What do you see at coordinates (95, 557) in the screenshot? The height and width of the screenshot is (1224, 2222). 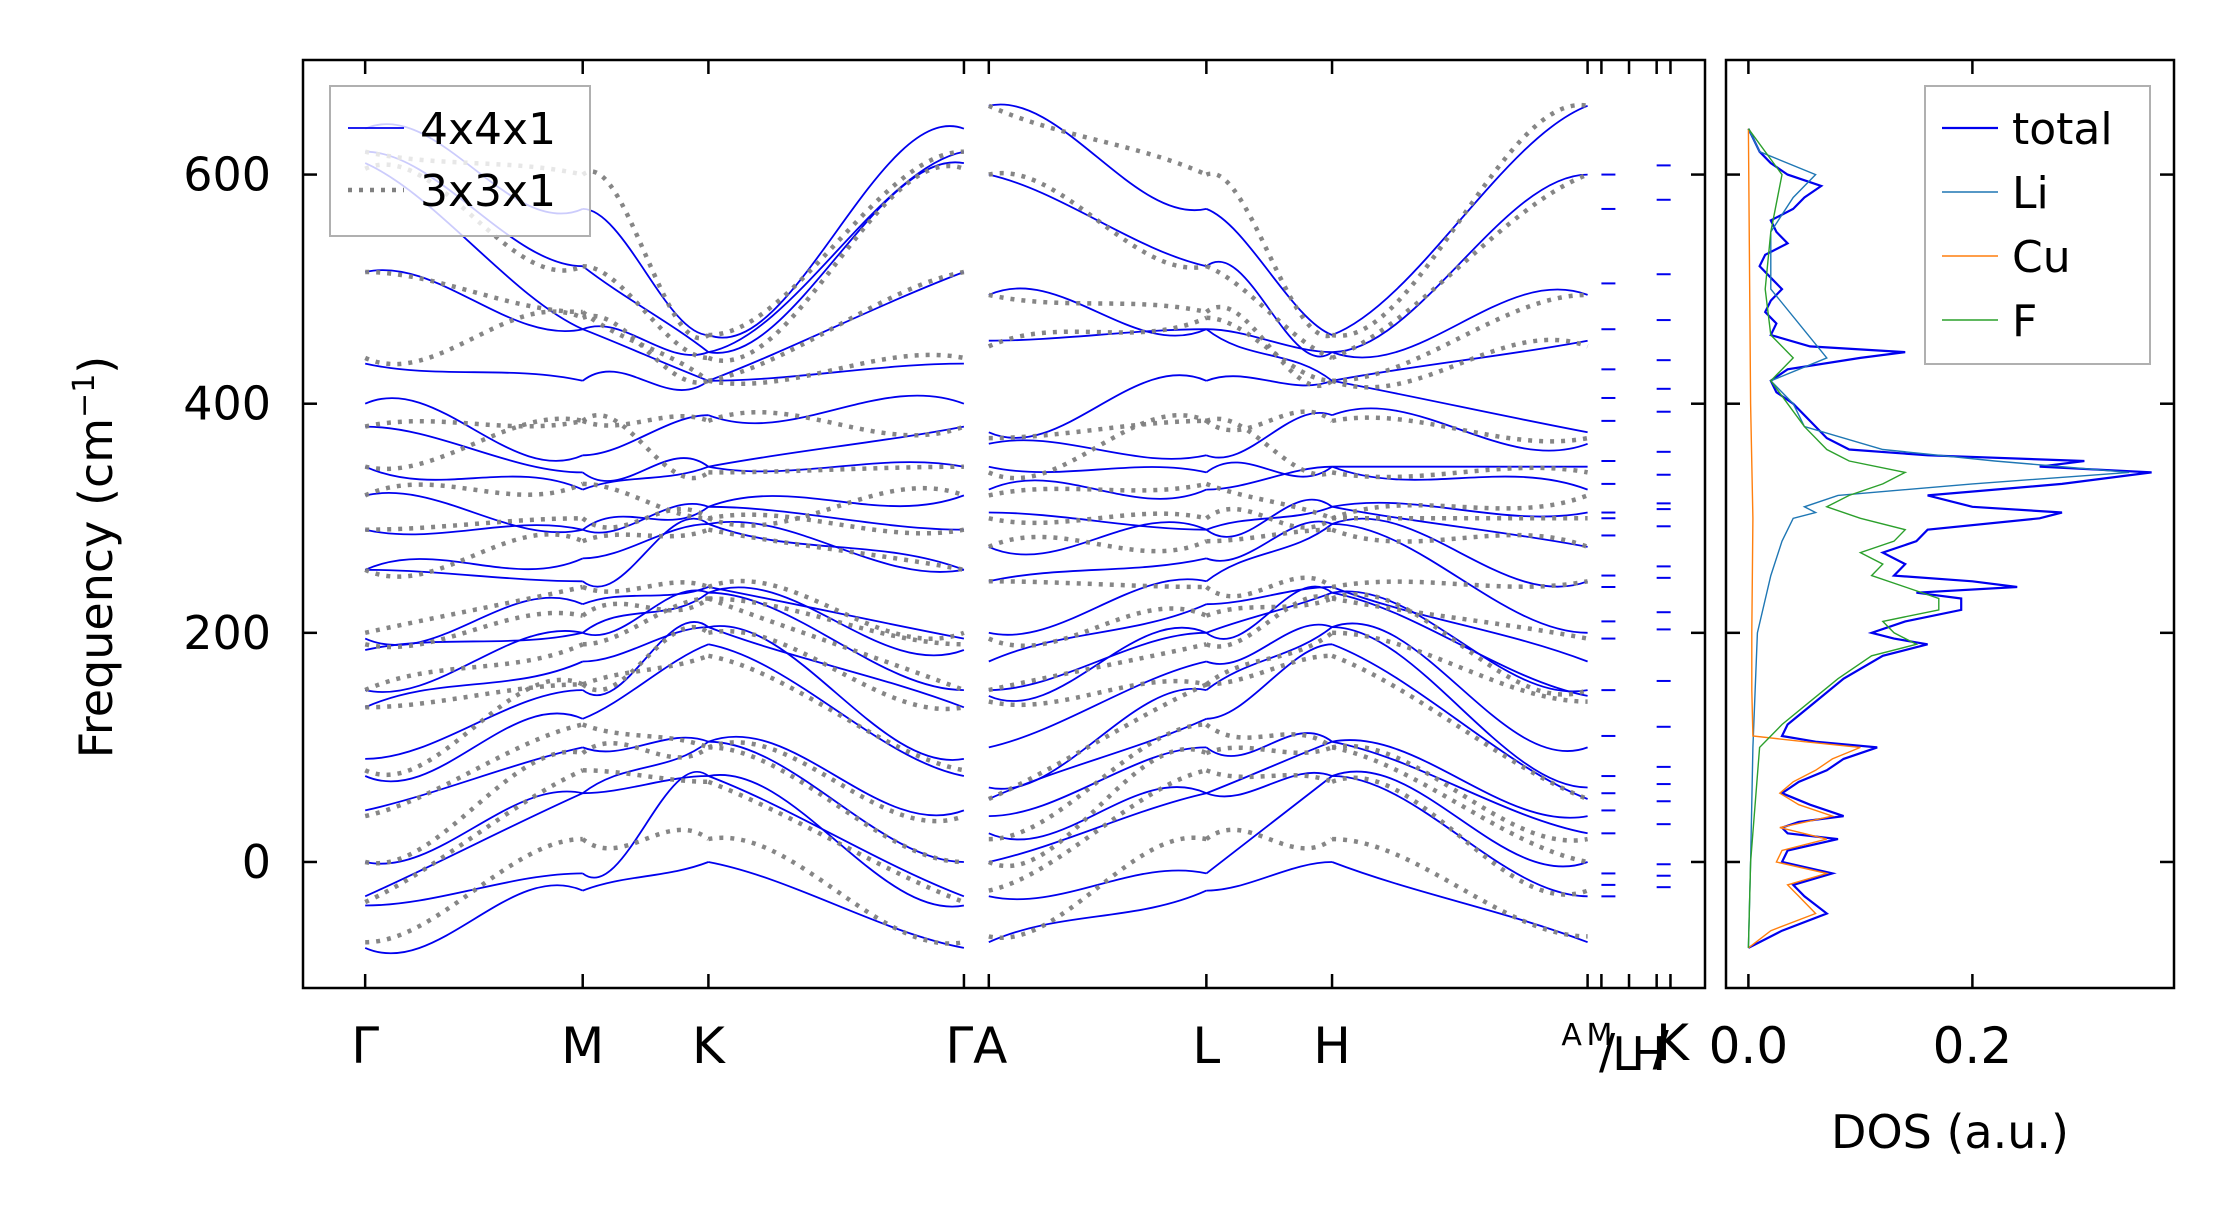 I see `band-y-axis-label: Frequency (cm−1)` at bounding box center [95, 557].